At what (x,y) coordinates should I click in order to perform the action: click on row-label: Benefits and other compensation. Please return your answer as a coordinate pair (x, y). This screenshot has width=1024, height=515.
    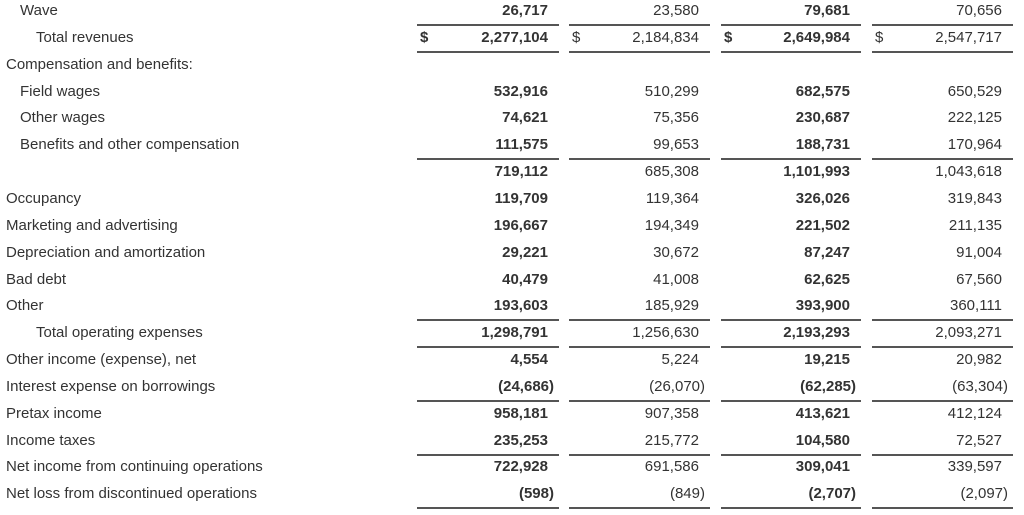
    Looking at the image, I should click on (130, 145).